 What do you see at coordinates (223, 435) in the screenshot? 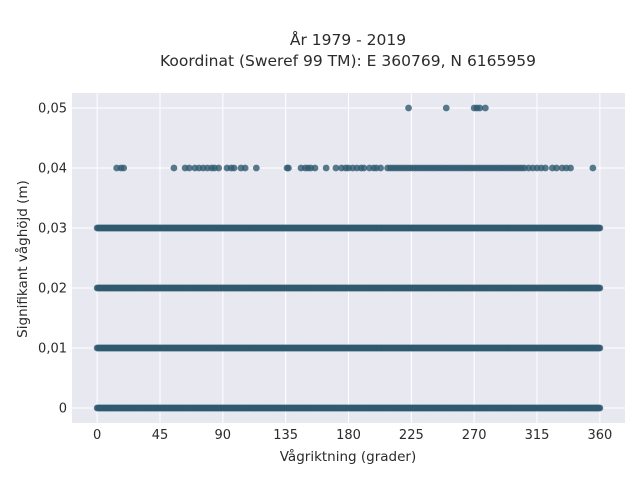
I see `x-tick-label: 90` at bounding box center [223, 435].